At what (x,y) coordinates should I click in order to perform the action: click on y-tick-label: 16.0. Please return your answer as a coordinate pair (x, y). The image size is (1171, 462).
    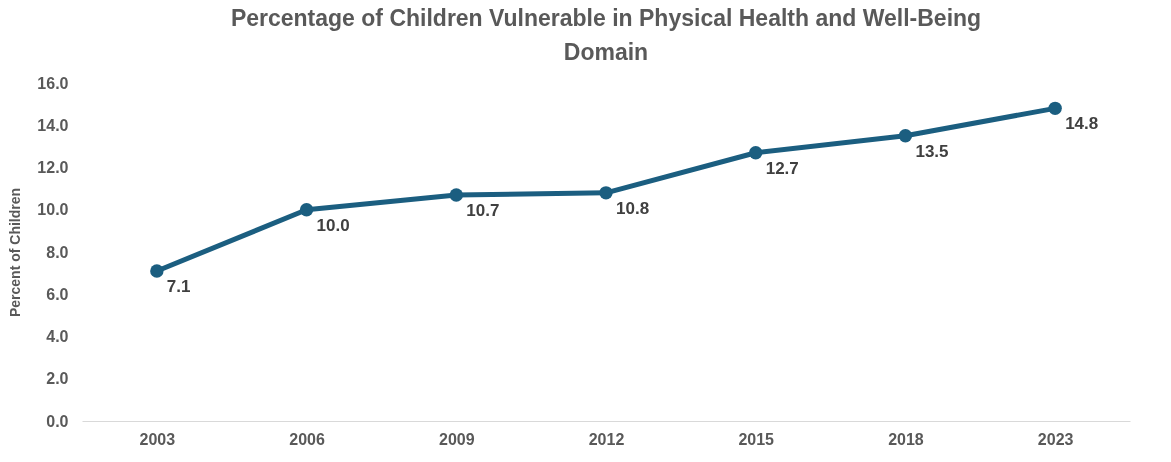
    Looking at the image, I should click on (53, 83).